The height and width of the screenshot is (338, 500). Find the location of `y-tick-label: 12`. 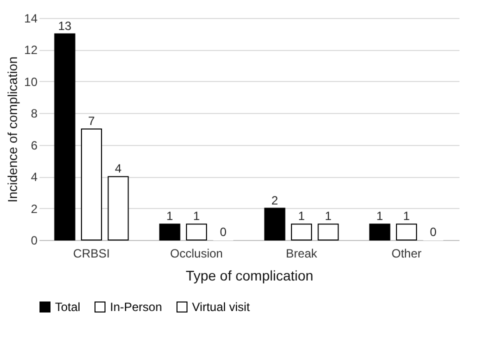

y-tick-label: 12 is located at coordinates (31, 50).